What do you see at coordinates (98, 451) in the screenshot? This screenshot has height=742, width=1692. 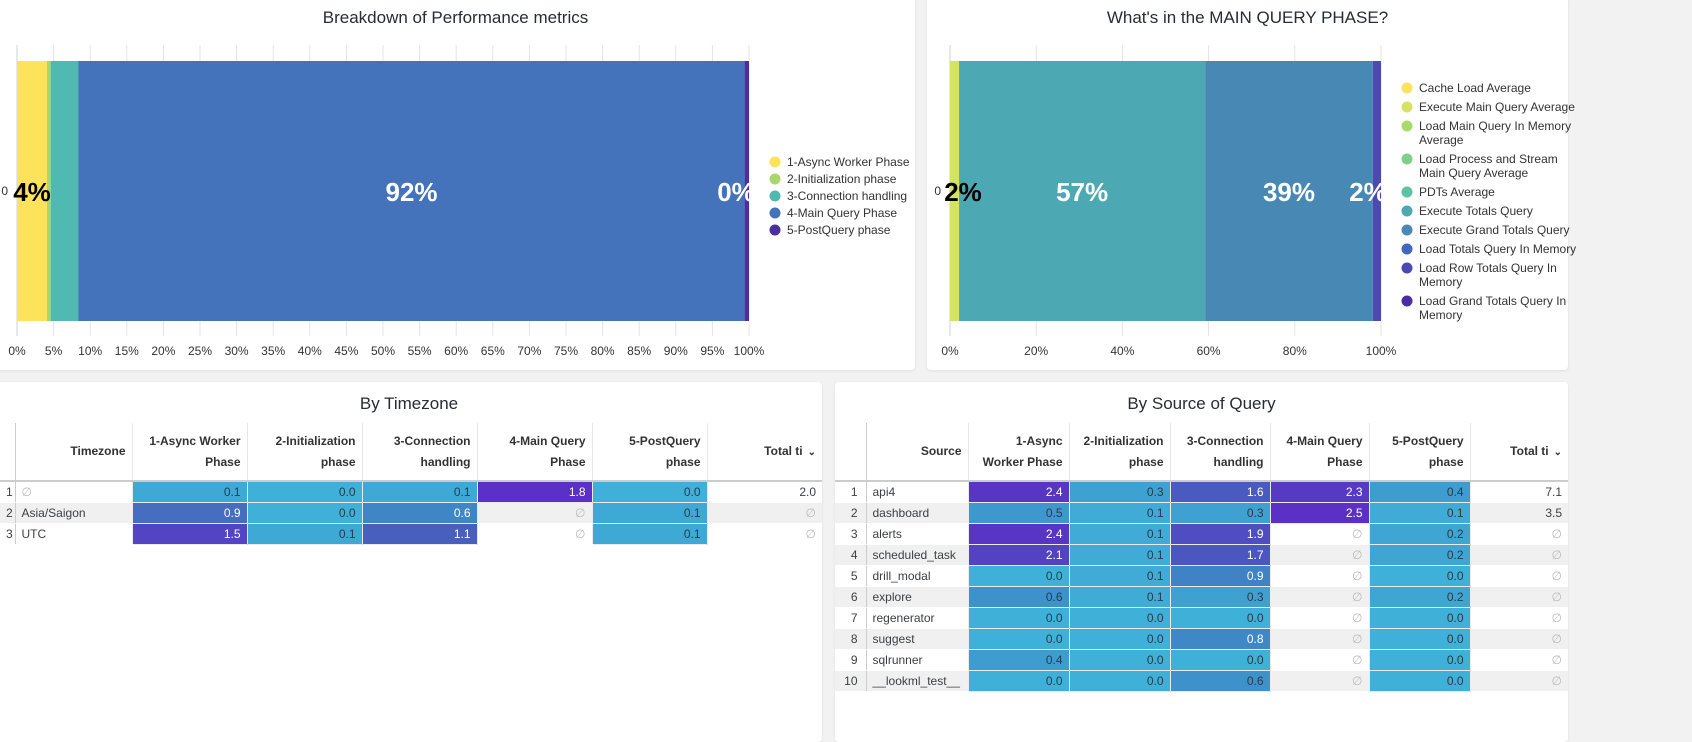 I see `column-header-label: Timezone` at bounding box center [98, 451].